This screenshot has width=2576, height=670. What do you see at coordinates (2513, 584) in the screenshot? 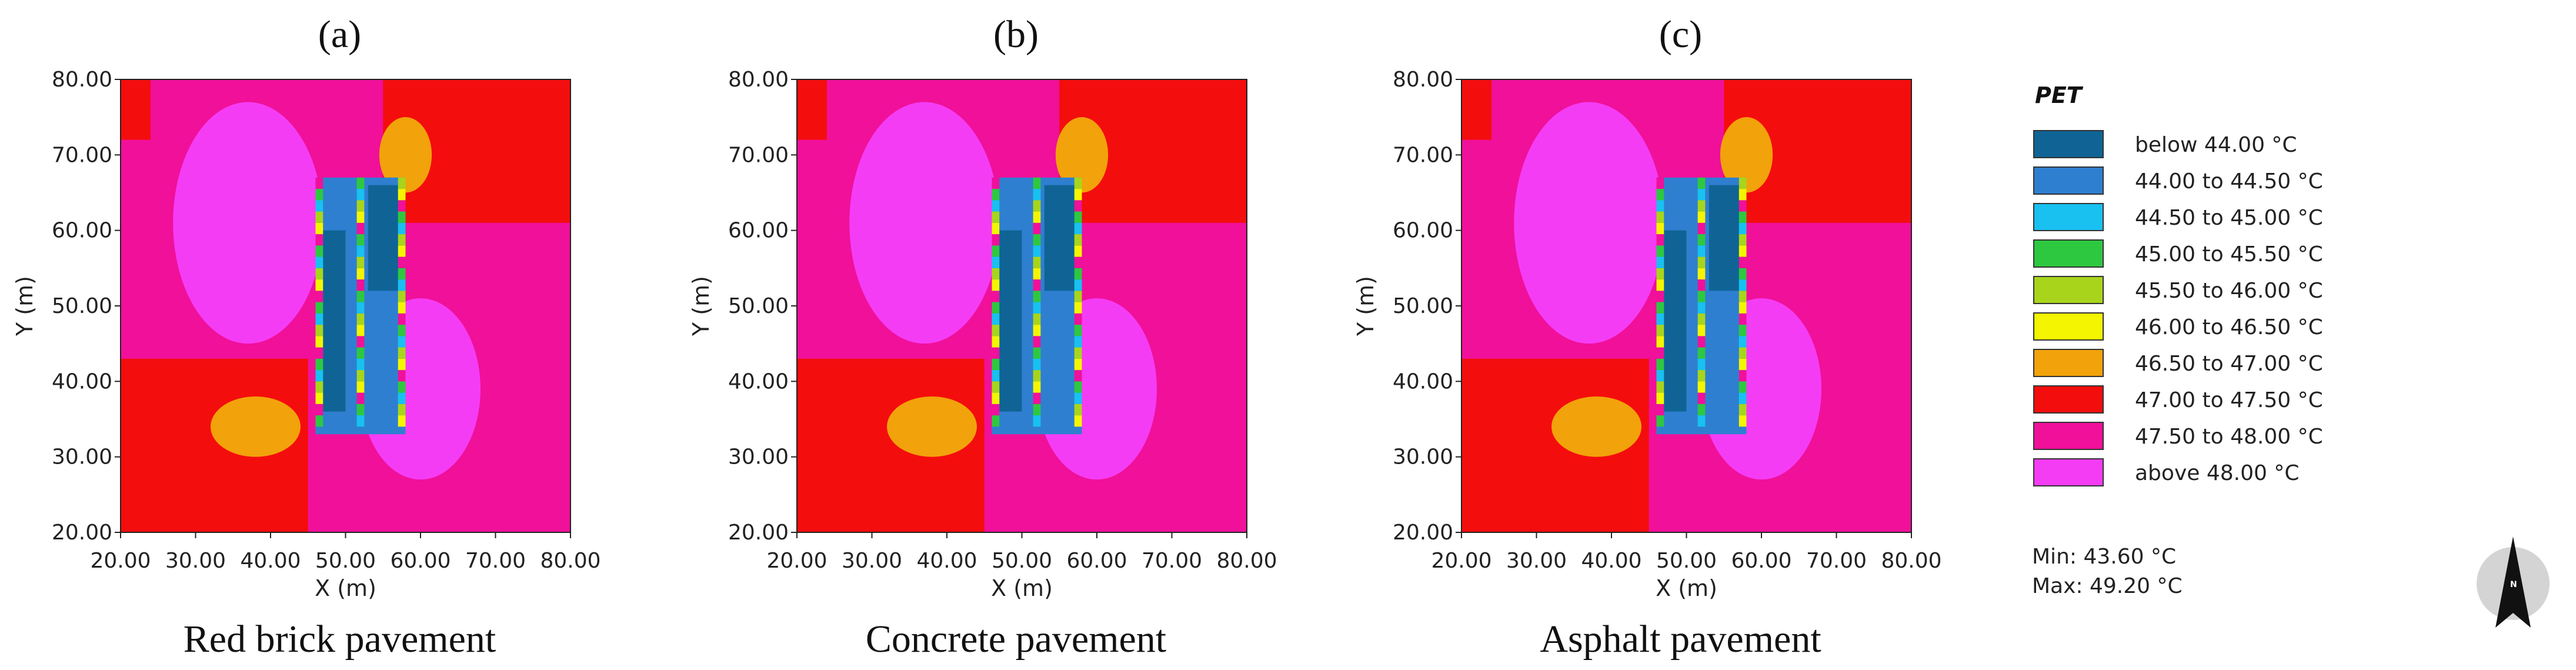
I see `north-letter: N` at bounding box center [2513, 584].